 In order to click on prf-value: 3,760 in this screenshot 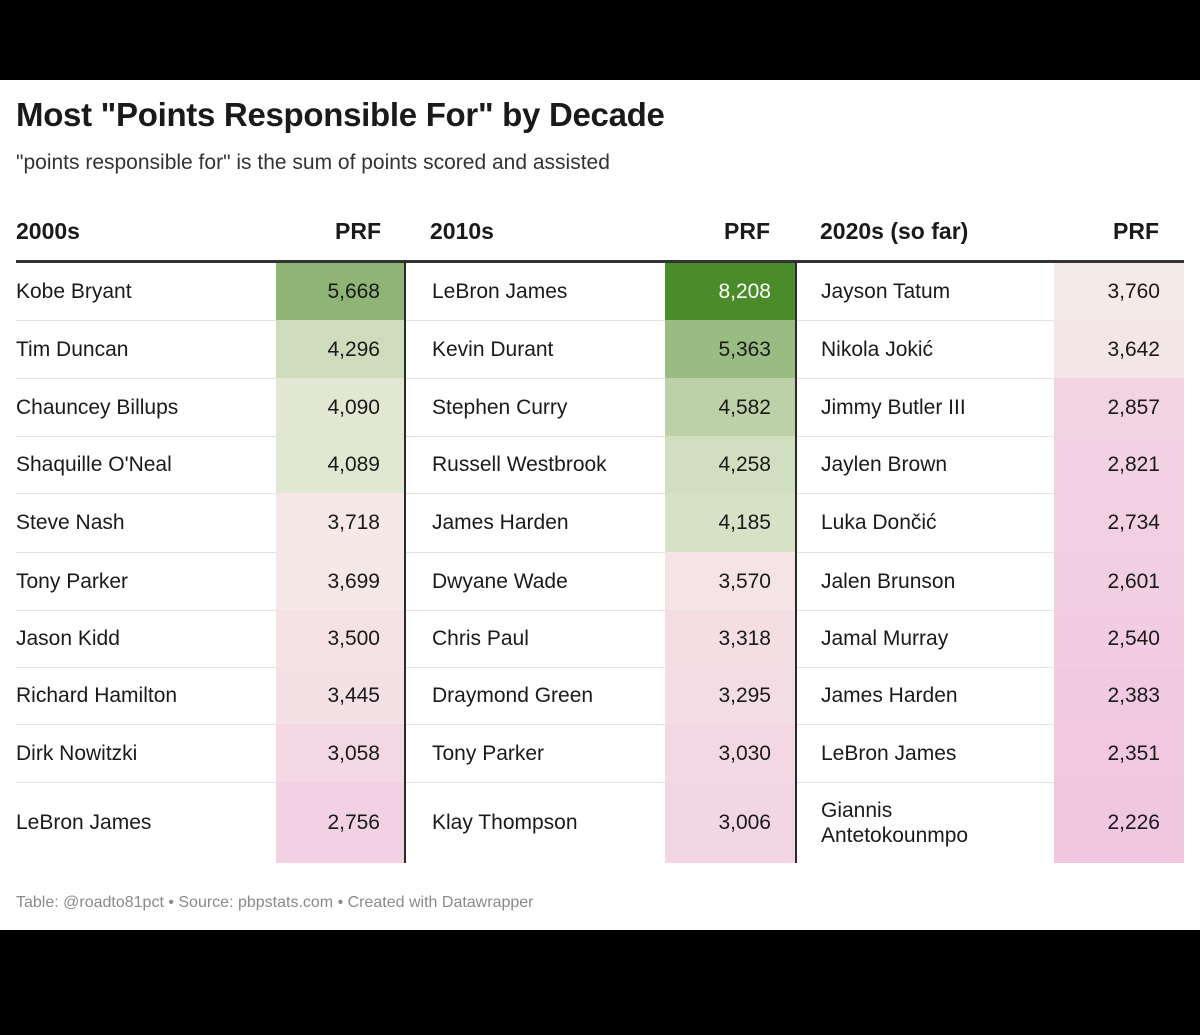, I will do `click(1133, 291)`.